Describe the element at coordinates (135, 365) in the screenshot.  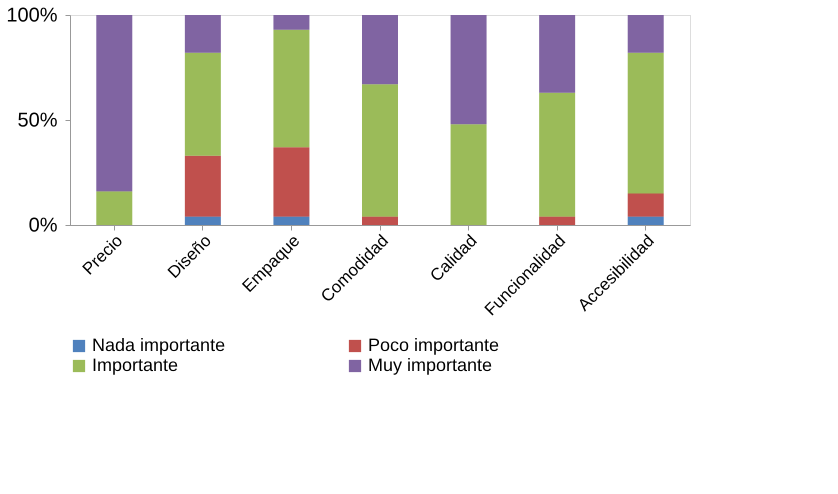
I see `legend-label: Importante` at that location.